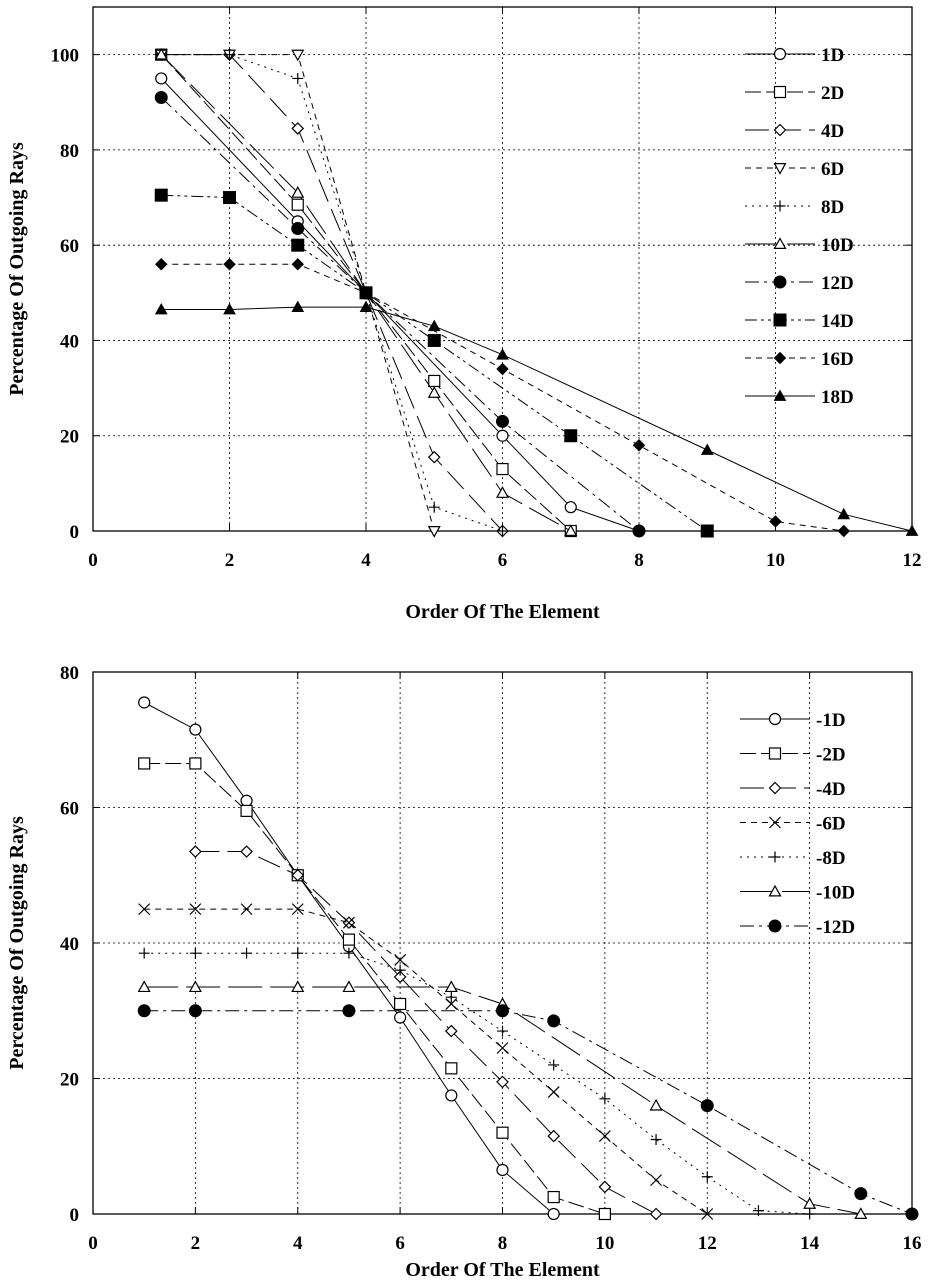 This screenshot has width=934, height=1286. What do you see at coordinates (799, 397) in the screenshot?
I see `legend-entry: 18D` at bounding box center [799, 397].